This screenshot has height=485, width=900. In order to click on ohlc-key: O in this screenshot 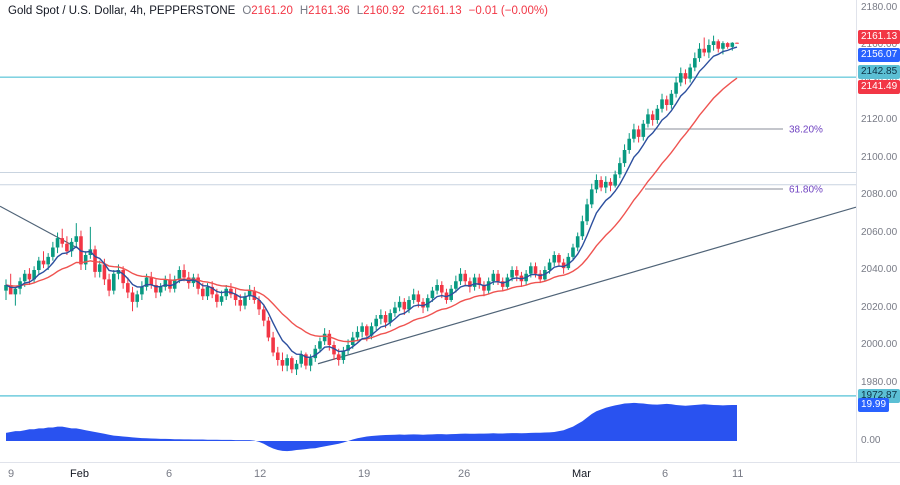, I will do `click(247, 11)`.